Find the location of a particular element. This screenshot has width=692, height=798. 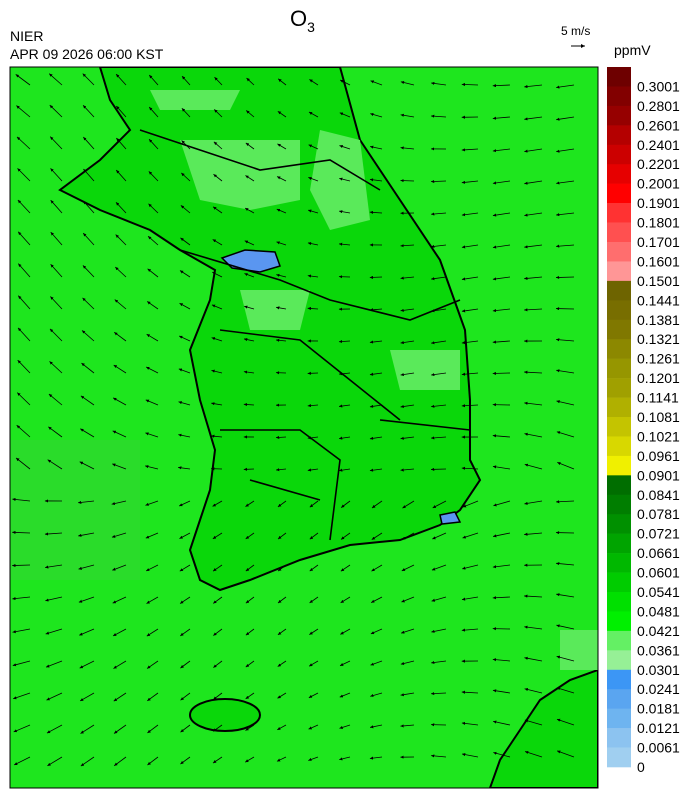

colorbar-label: 0.1141 is located at coordinates (658, 398).